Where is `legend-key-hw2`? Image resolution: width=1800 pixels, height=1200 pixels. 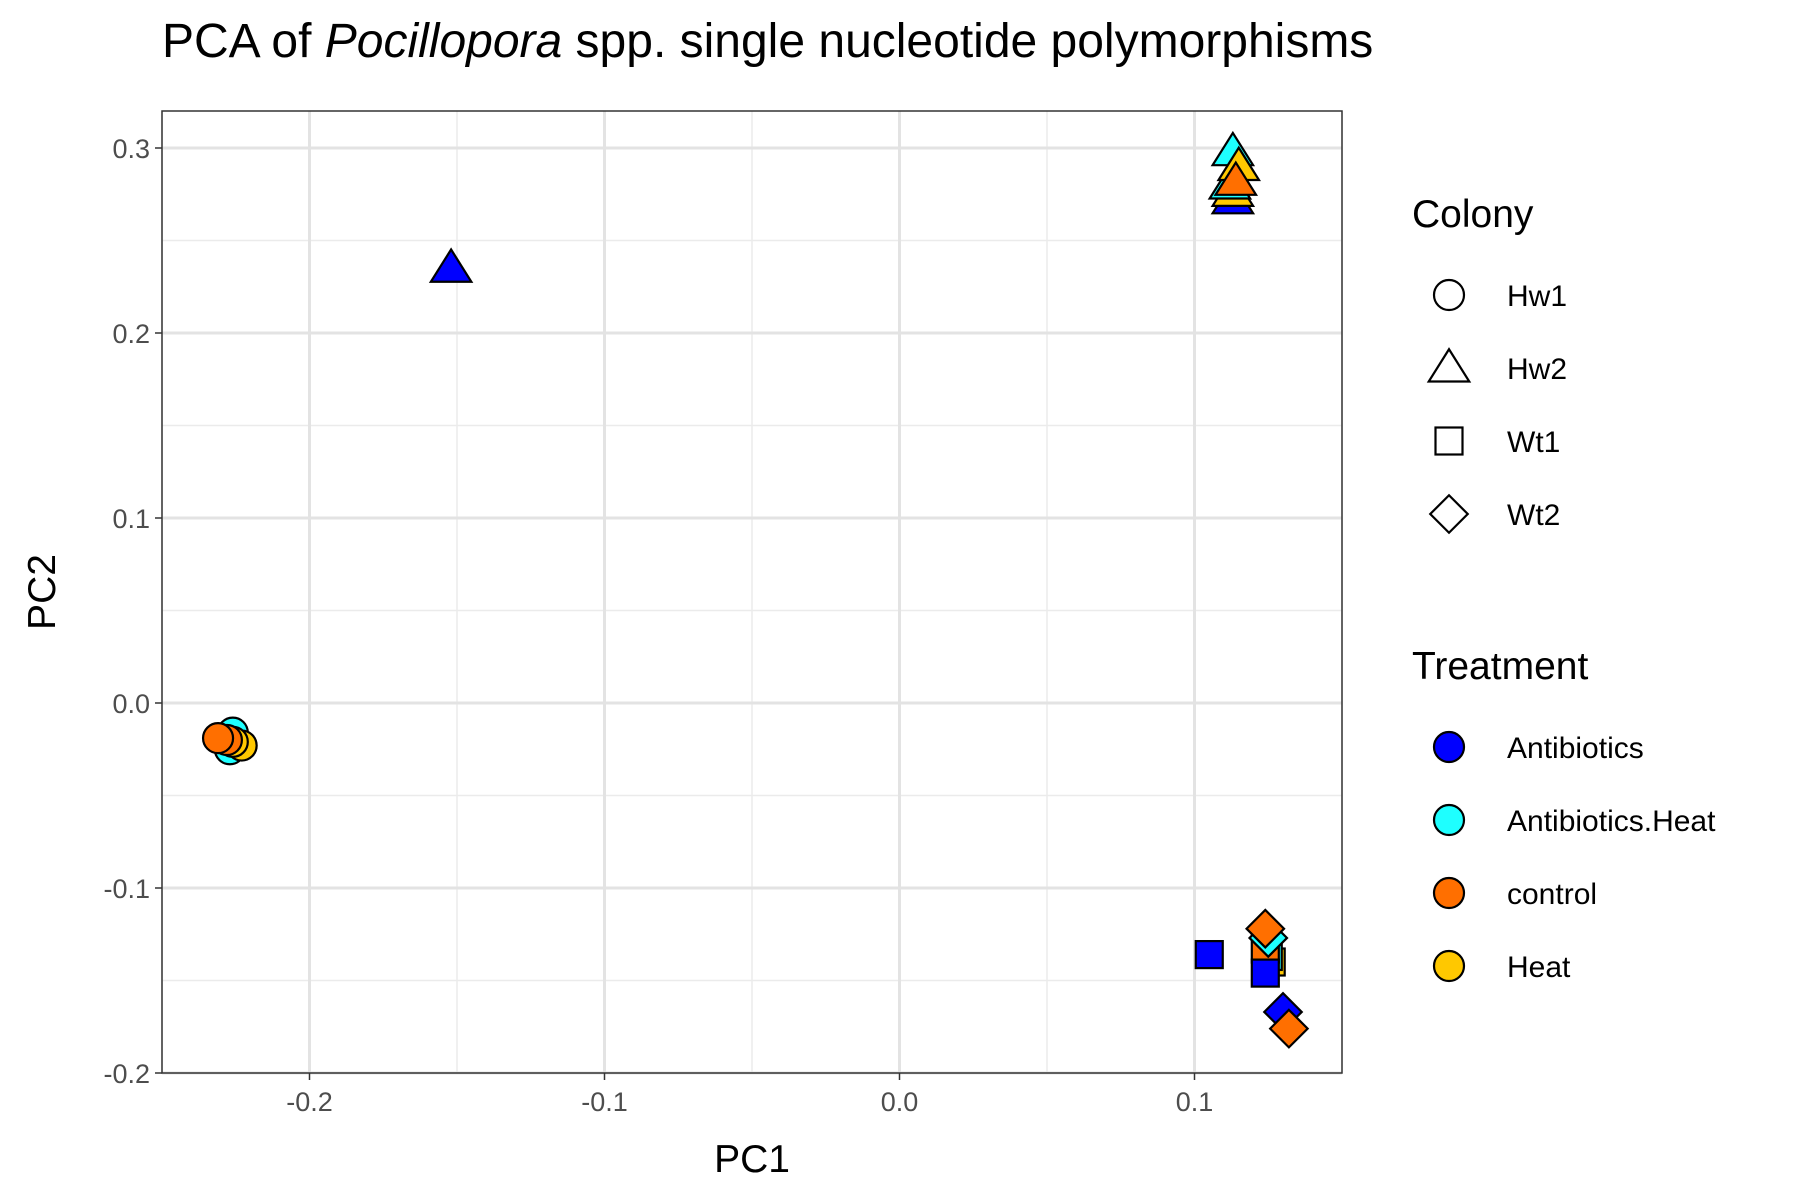 legend-key-hw2 is located at coordinates (1449, 365).